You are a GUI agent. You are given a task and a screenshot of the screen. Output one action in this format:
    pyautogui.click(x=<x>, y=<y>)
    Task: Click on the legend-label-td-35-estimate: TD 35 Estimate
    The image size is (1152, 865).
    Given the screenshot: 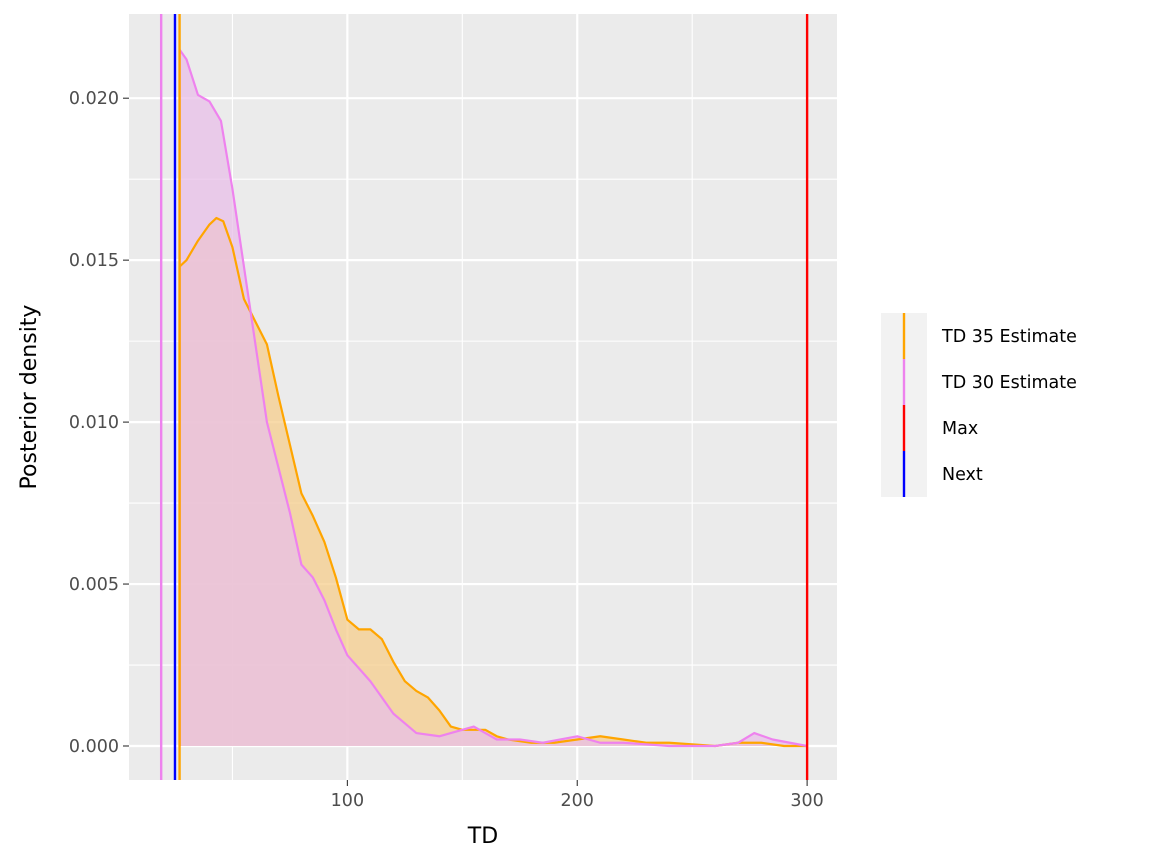 What is the action you would take?
    pyautogui.click(x=1009, y=337)
    